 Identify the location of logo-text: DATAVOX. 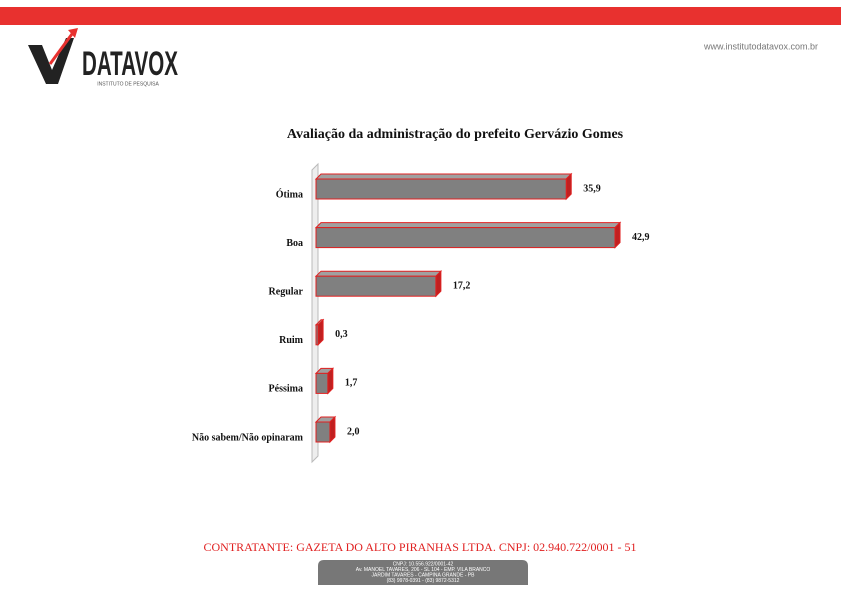
(130, 64).